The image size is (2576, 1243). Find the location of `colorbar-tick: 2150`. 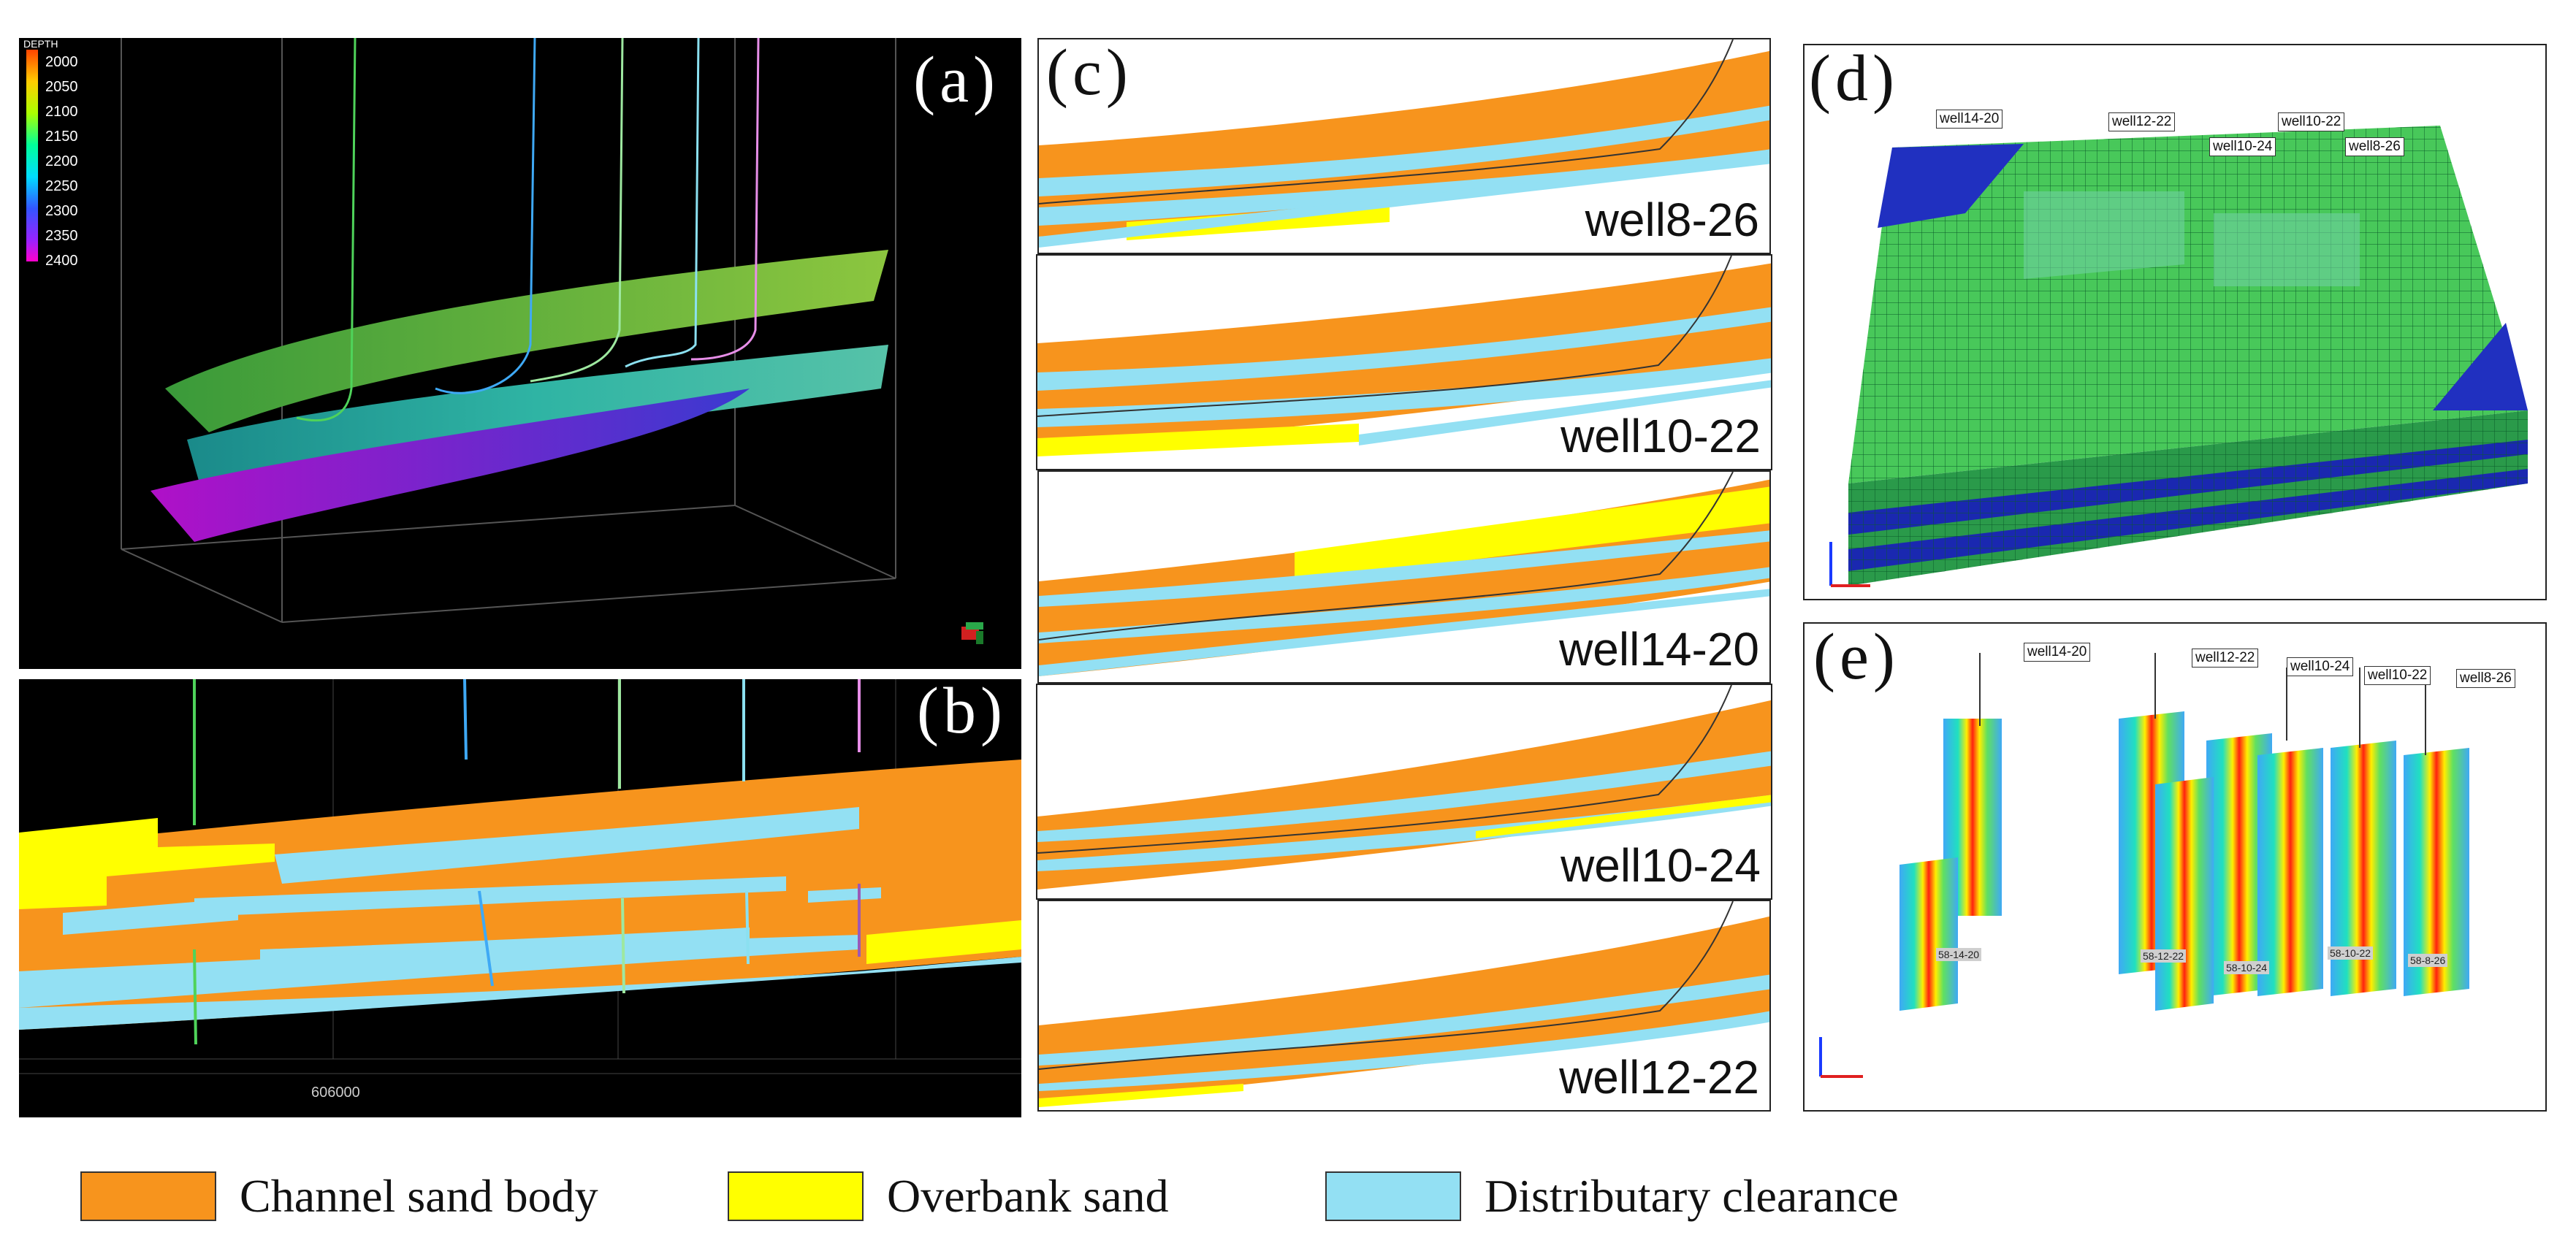

colorbar-tick: 2150 is located at coordinates (61, 137).